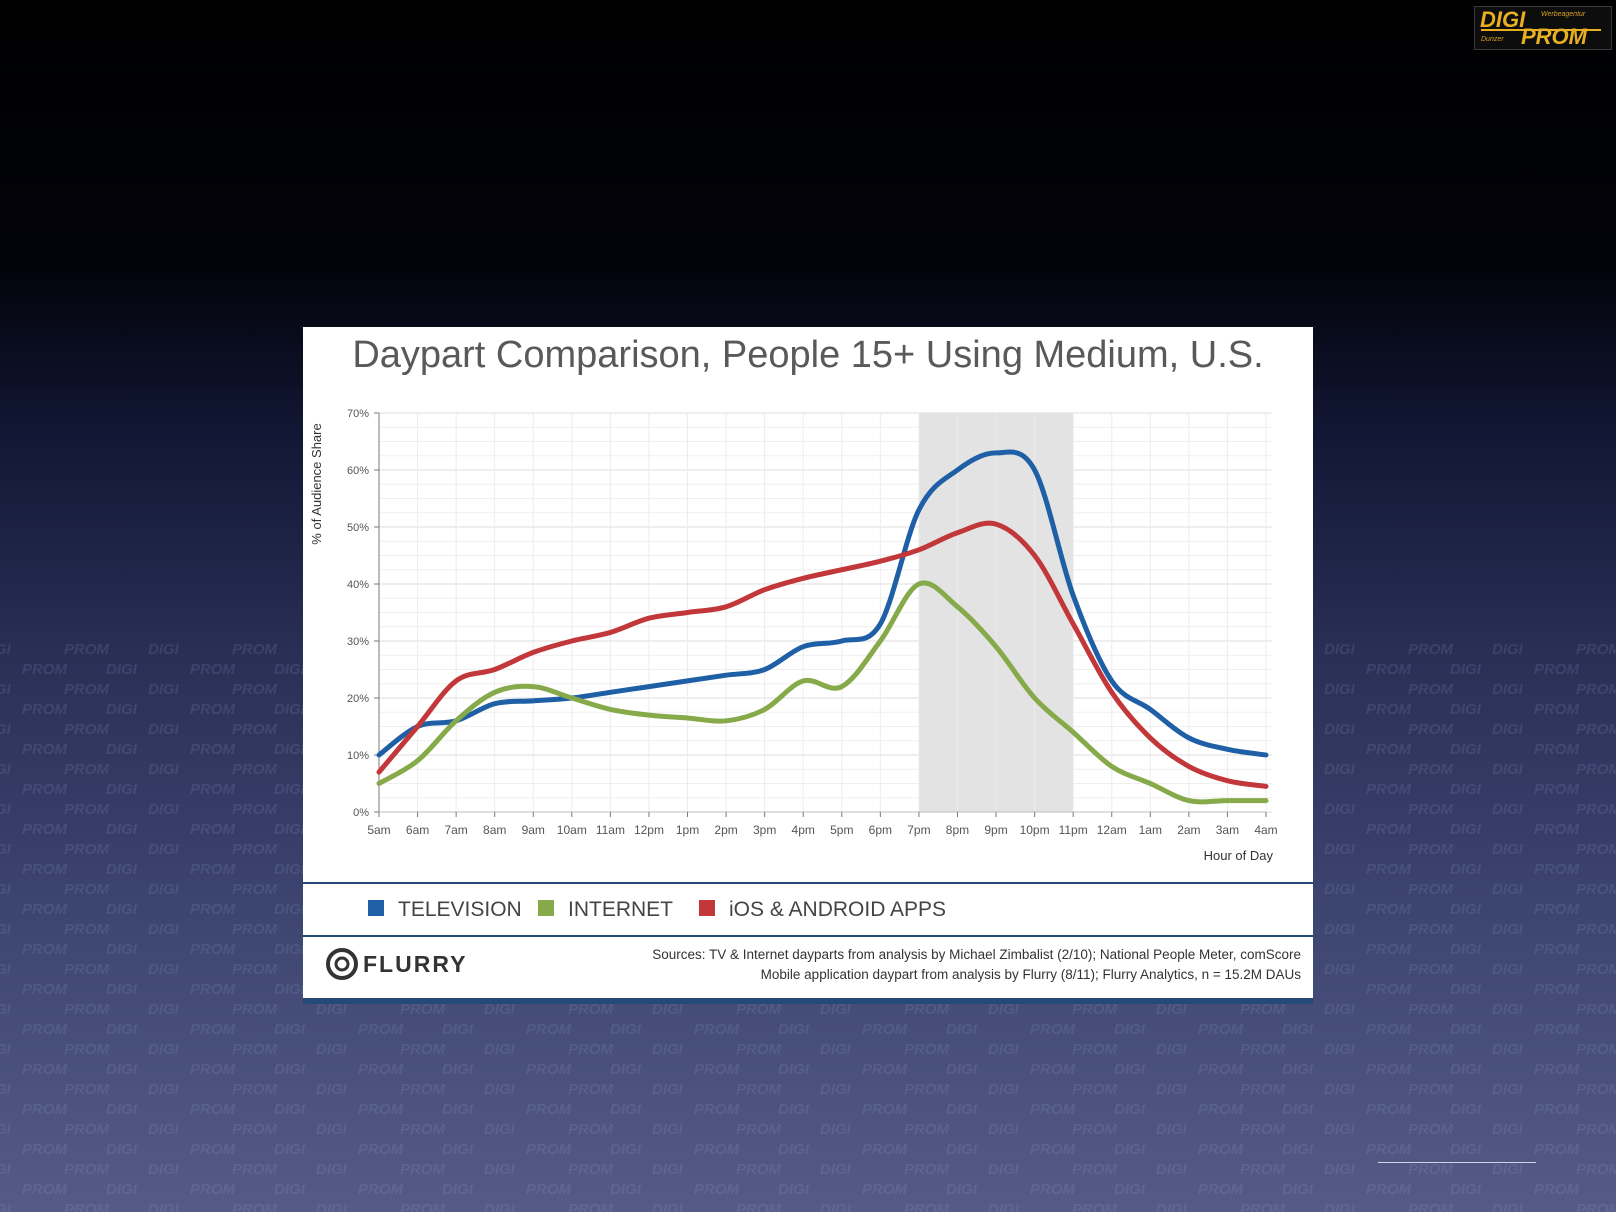 Image resolution: width=1616 pixels, height=1212 pixels. What do you see at coordinates (455, 830) in the screenshot?
I see `x-tick-label: 7am` at bounding box center [455, 830].